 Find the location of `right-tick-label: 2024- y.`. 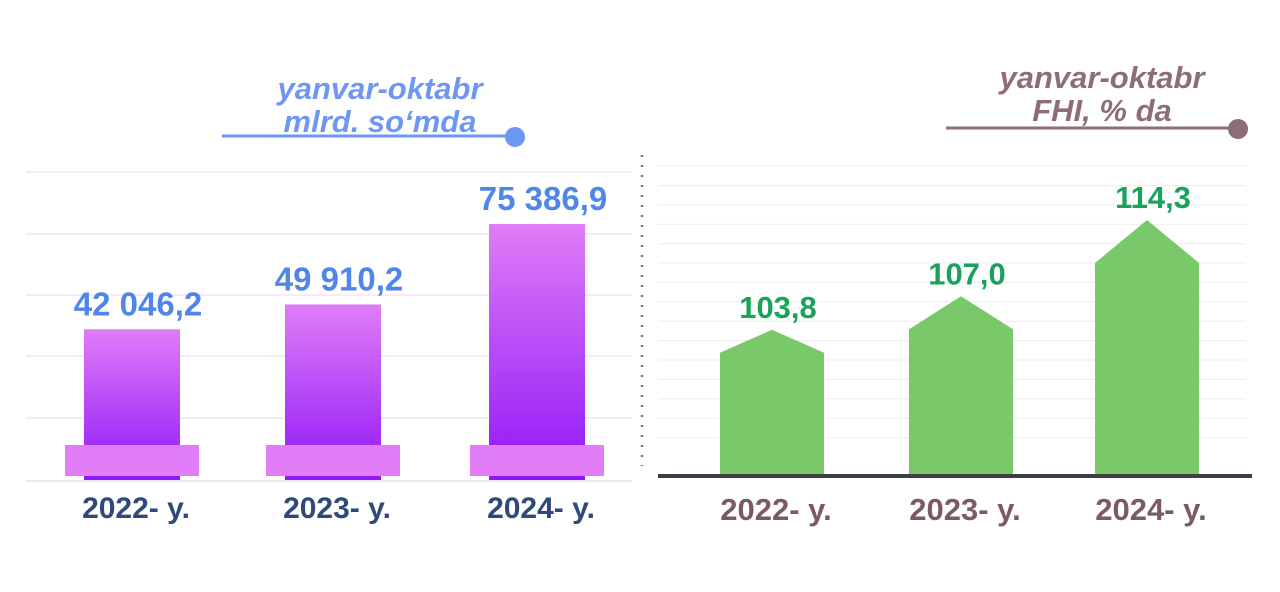

right-tick-label: 2024- y. is located at coordinates (1150, 509).